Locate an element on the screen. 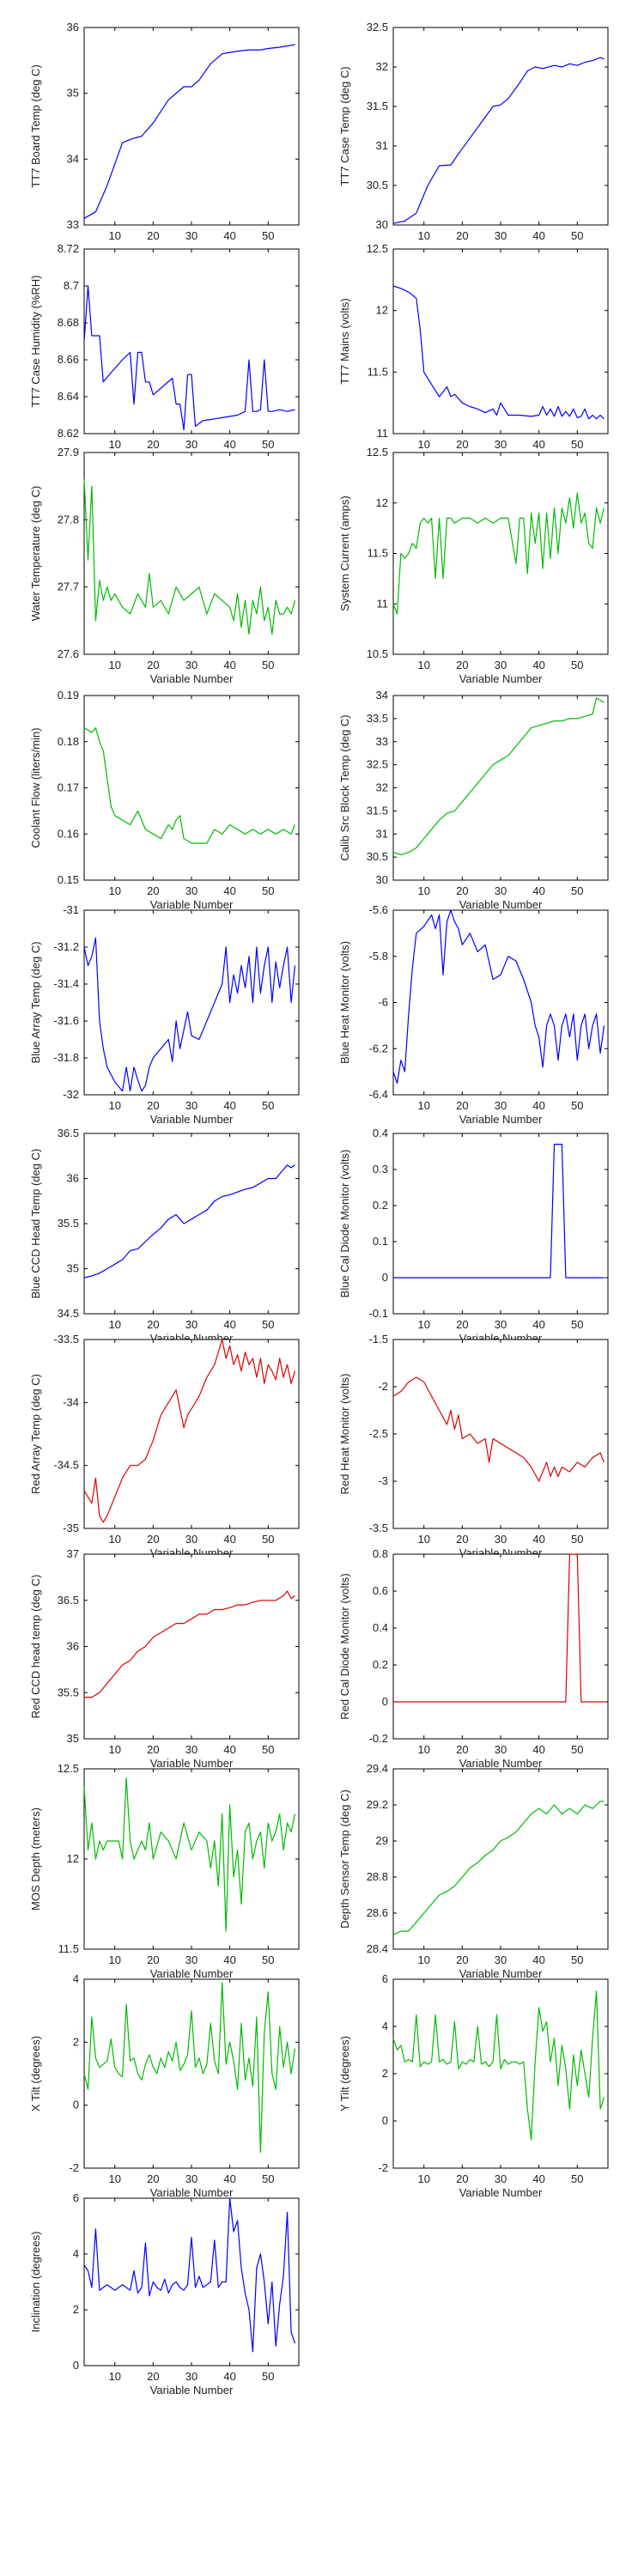 This screenshot has width=644, height=2576. y-tick-label: 8.64 is located at coordinates (69, 397).